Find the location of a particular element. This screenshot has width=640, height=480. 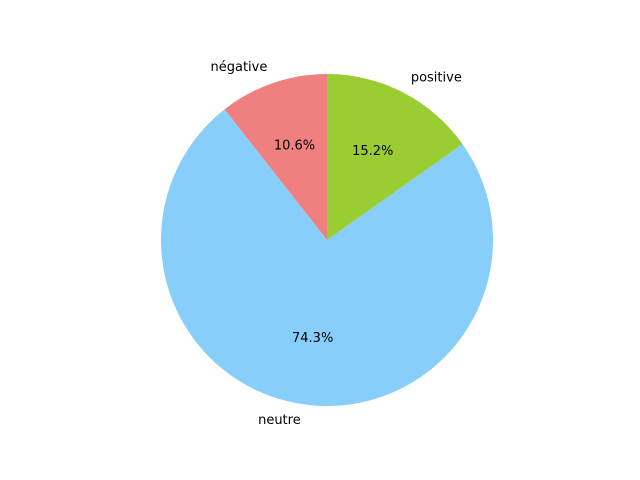

slice-percent-label-1: 74.3% is located at coordinates (312, 338).